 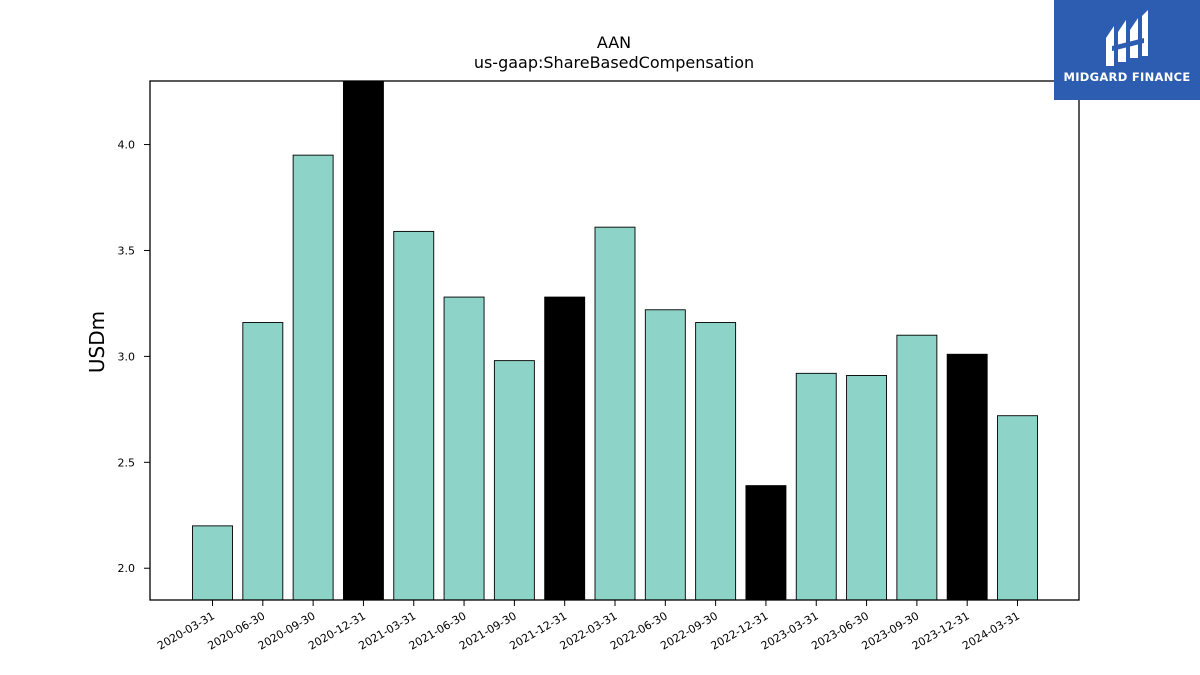 What do you see at coordinates (127, 145) in the screenshot?
I see `y-tick-label: 4.0` at bounding box center [127, 145].